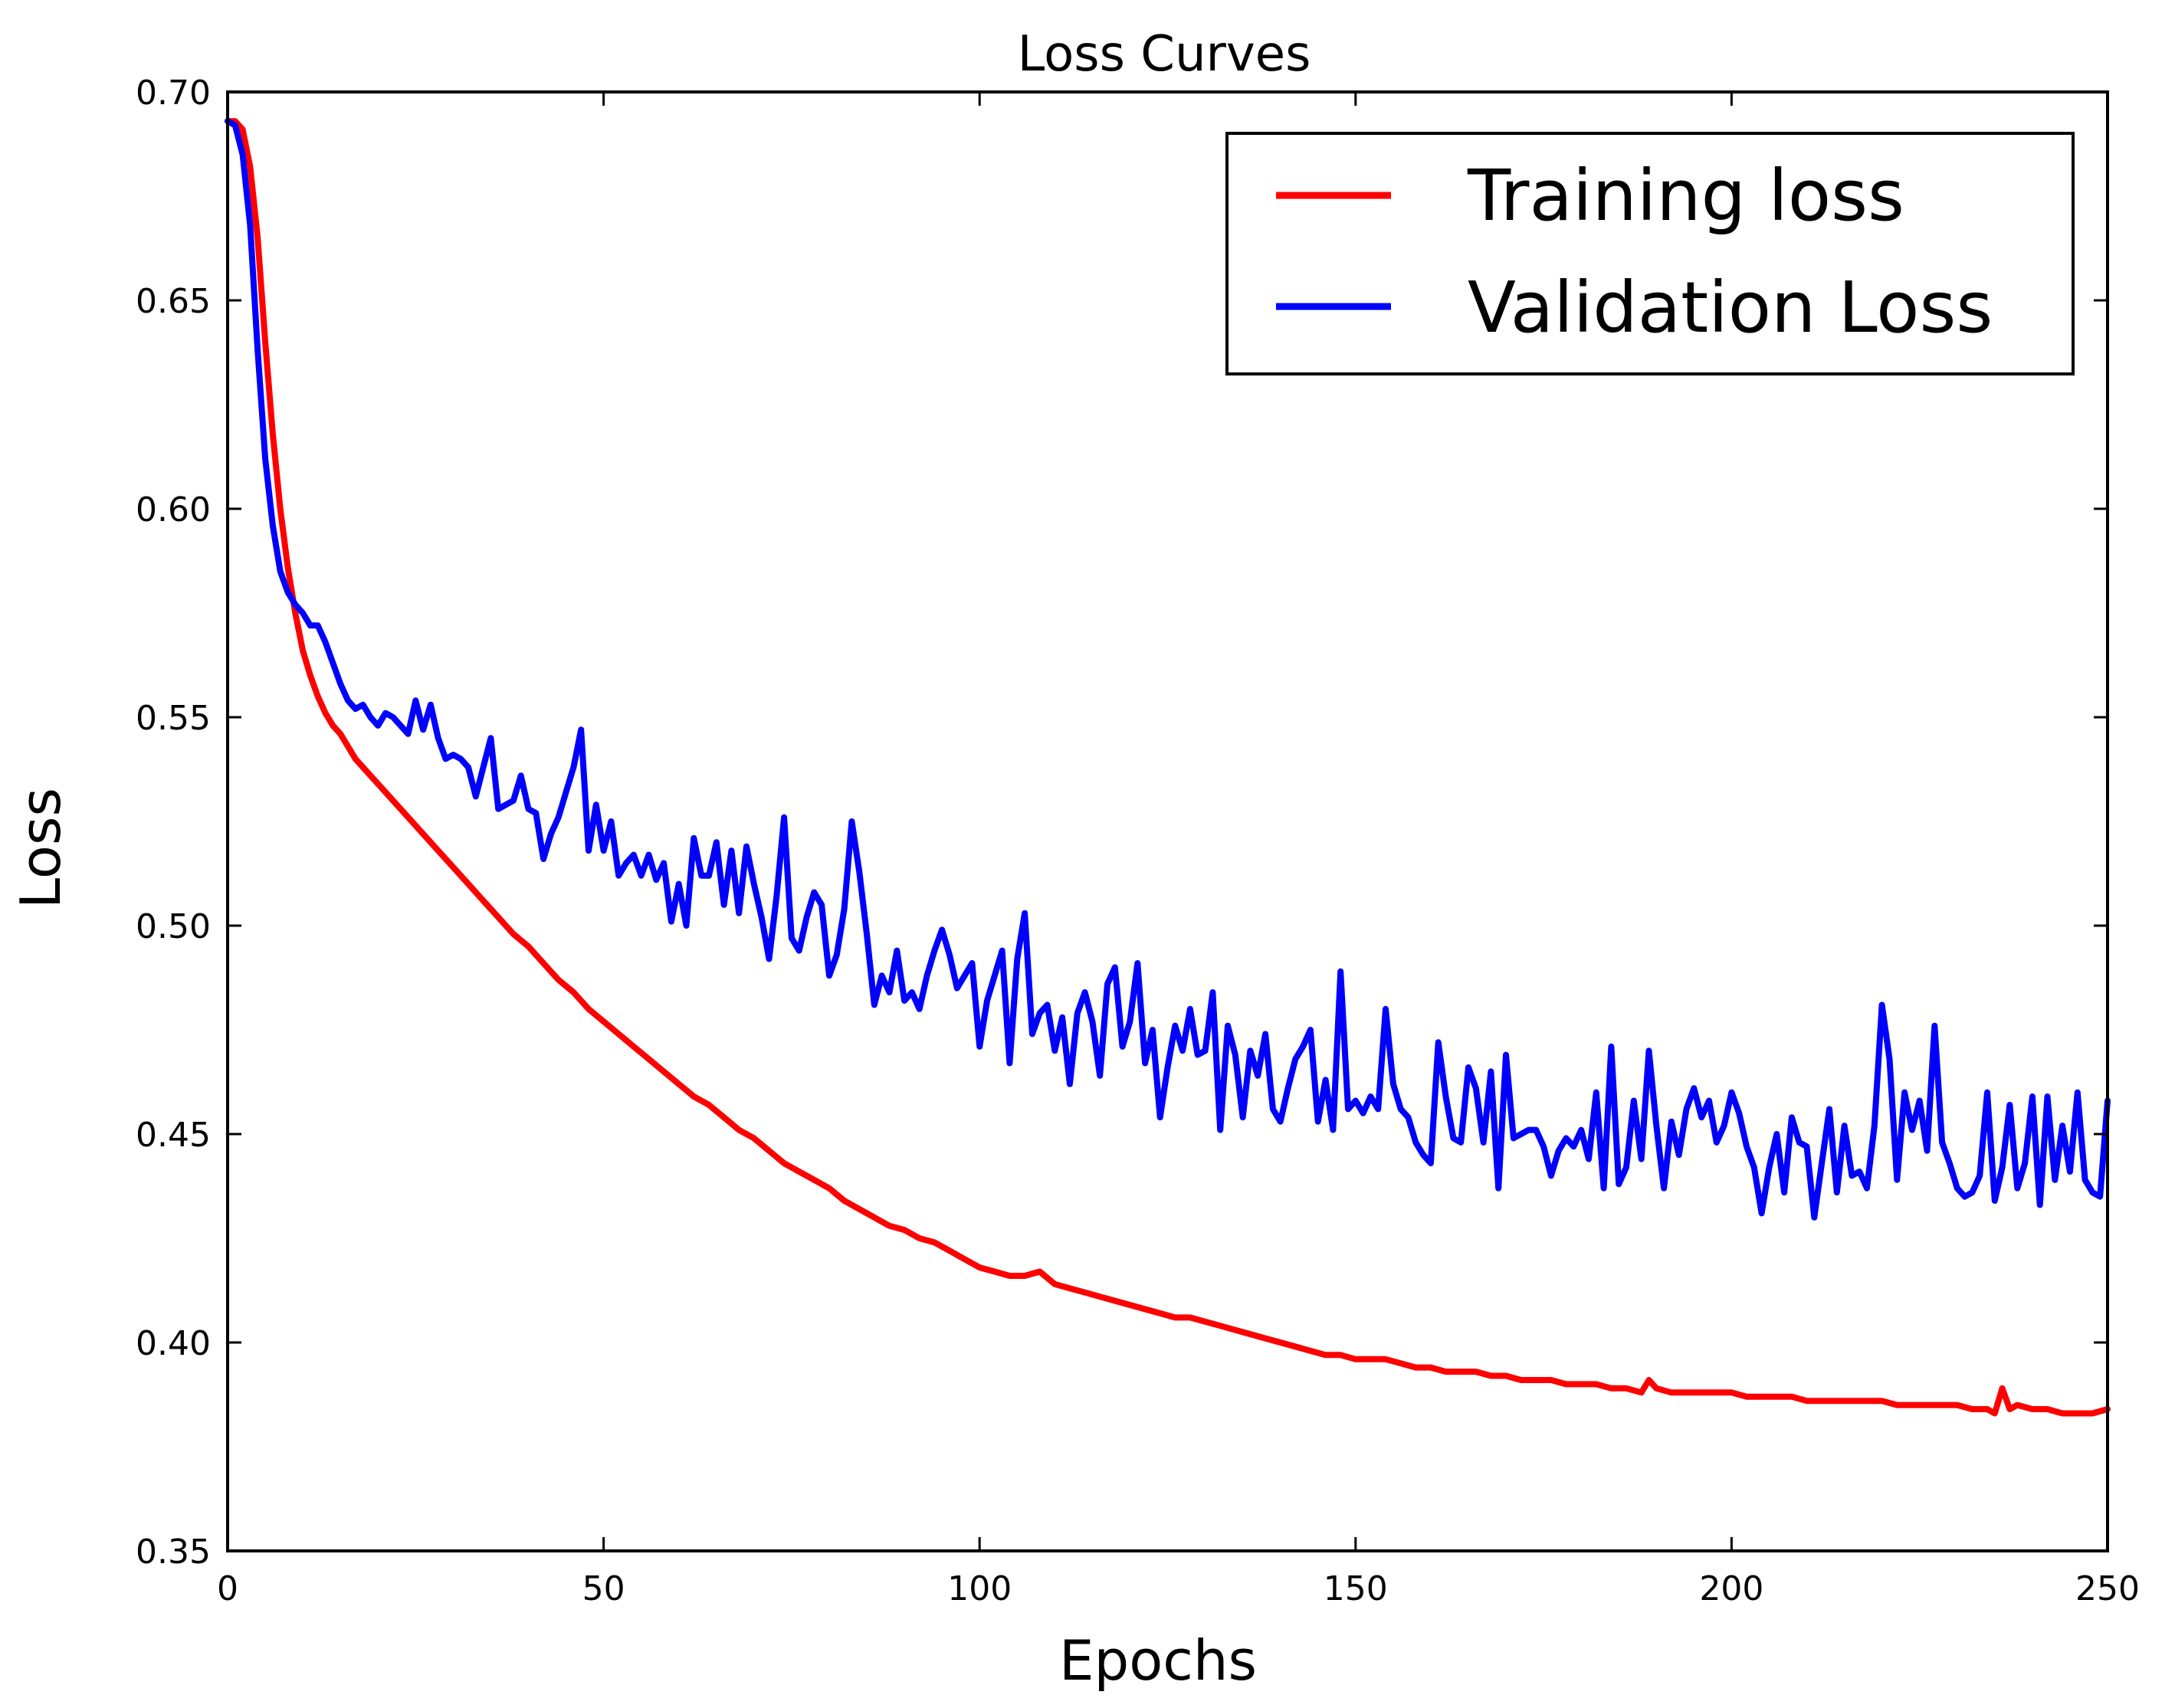 The height and width of the screenshot is (1708, 2175). I want to click on legend-frame, so click(1650, 253).